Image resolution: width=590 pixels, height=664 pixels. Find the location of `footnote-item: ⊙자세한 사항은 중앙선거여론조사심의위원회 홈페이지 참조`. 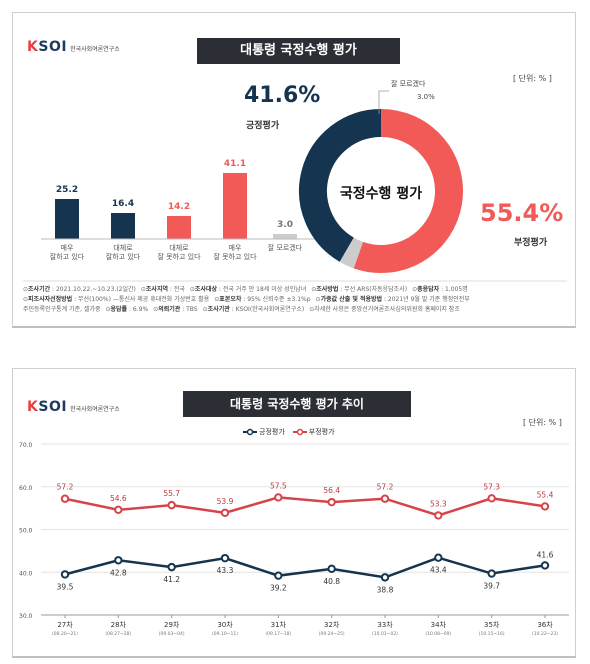

footnote-item: ⊙자세한 사항은 중앙선거여론조사심의위원회 홈페이지 참조 is located at coordinates (384, 309).